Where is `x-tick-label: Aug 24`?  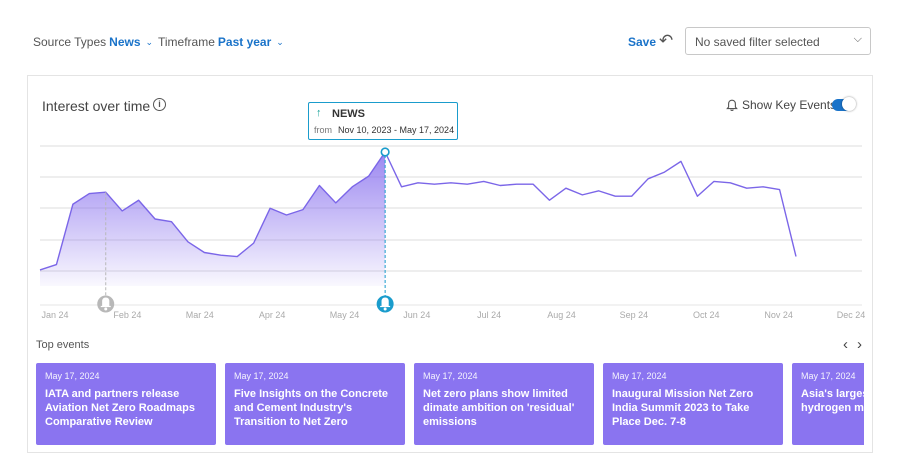 x-tick-label: Aug 24 is located at coordinates (561, 315).